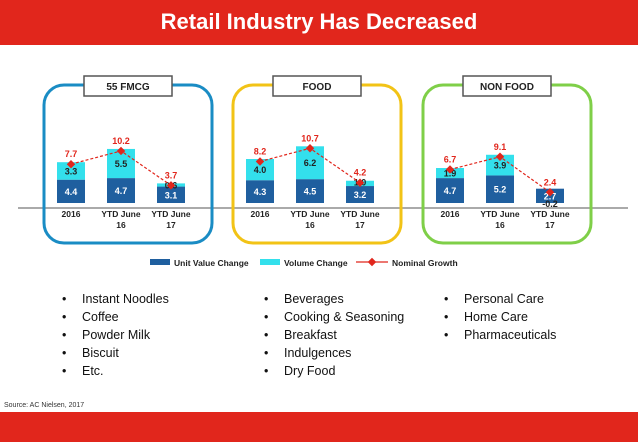 This screenshot has height=442, width=638. I want to click on footer-bar, so click(319, 427).